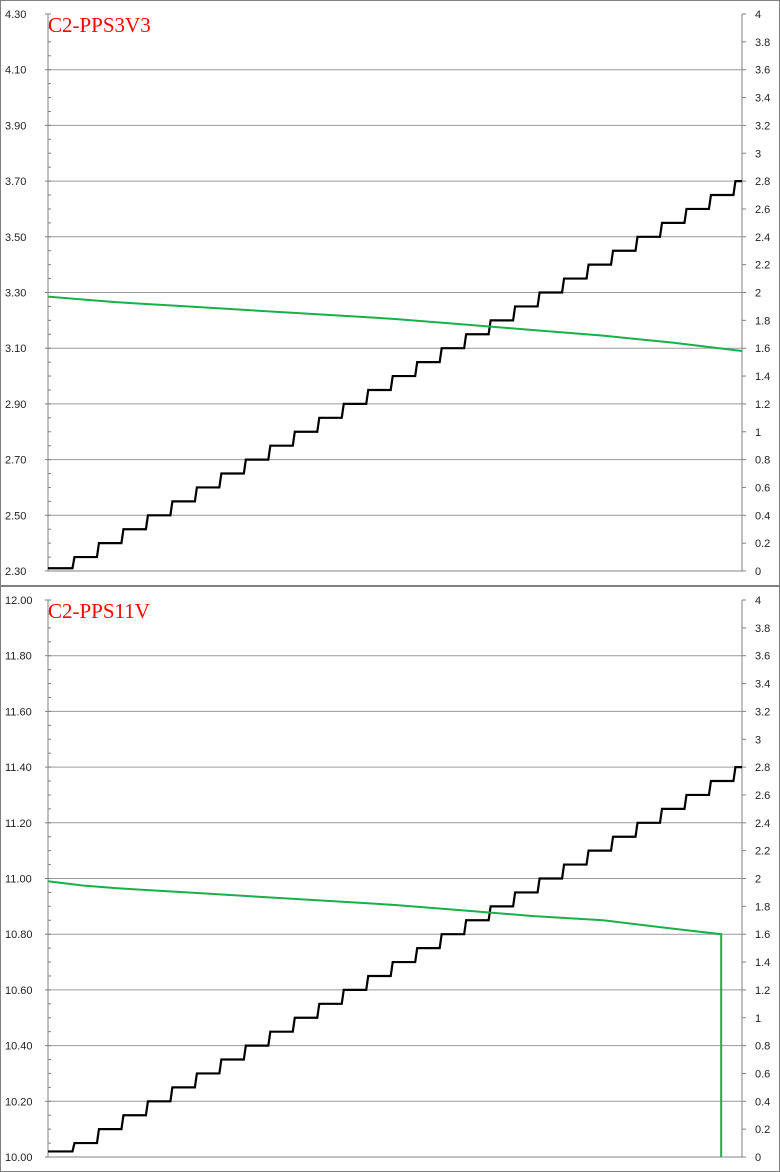  I want to click on left-tick-label: 10.80, so click(19, 935).